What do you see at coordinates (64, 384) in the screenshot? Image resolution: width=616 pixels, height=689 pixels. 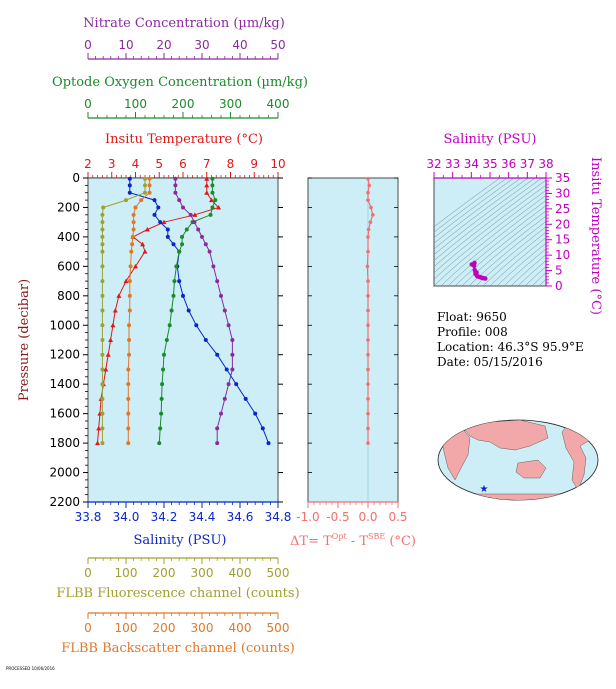 I see `pressure-tick-label: 1400` at bounding box center [64, 384].